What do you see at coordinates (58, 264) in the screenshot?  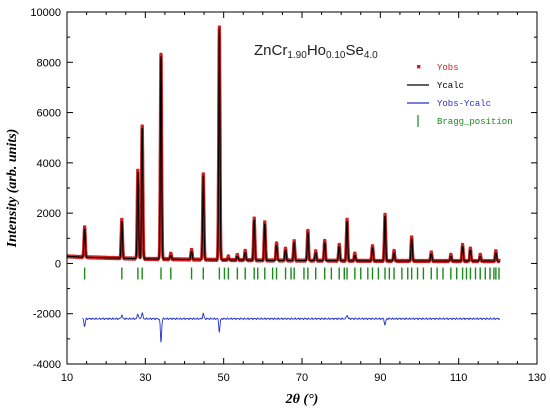 I see `y-tick-label: 0` at bounding box center [58, 264].